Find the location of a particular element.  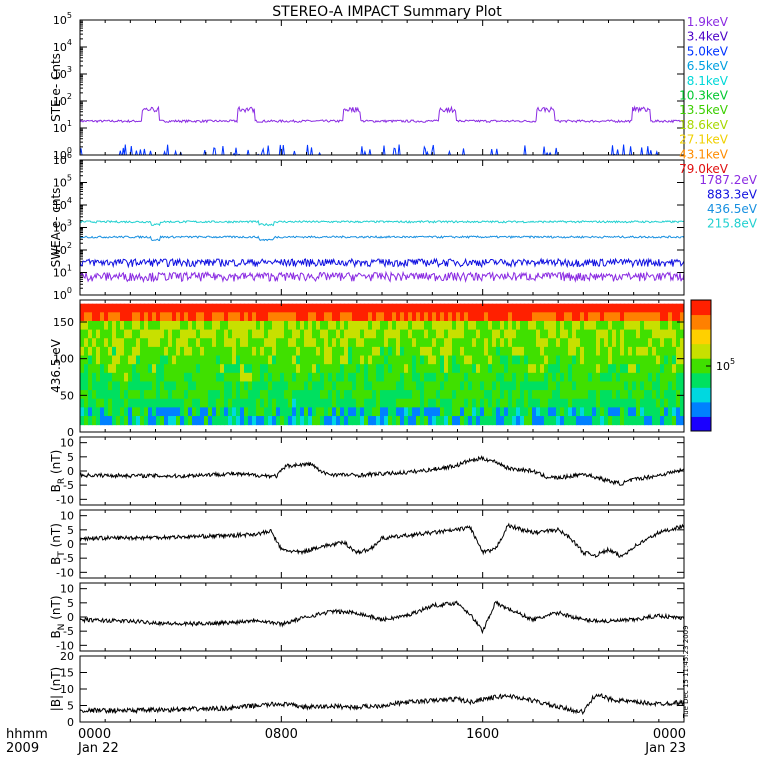

y-tick-exp: 2 is located at coordinates (69, 96).